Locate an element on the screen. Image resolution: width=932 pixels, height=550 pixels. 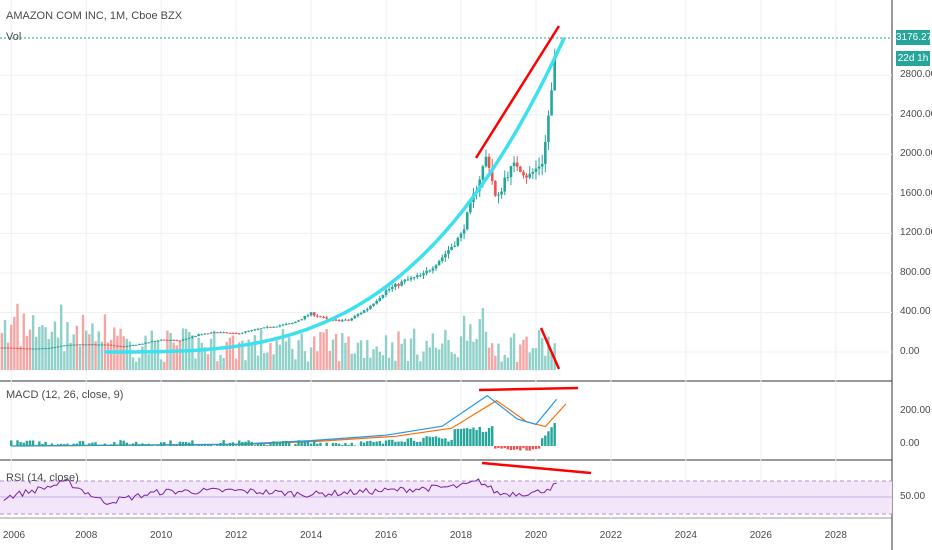
rsi-legend: RSI (14, close) is located at coordinates (42, 478).